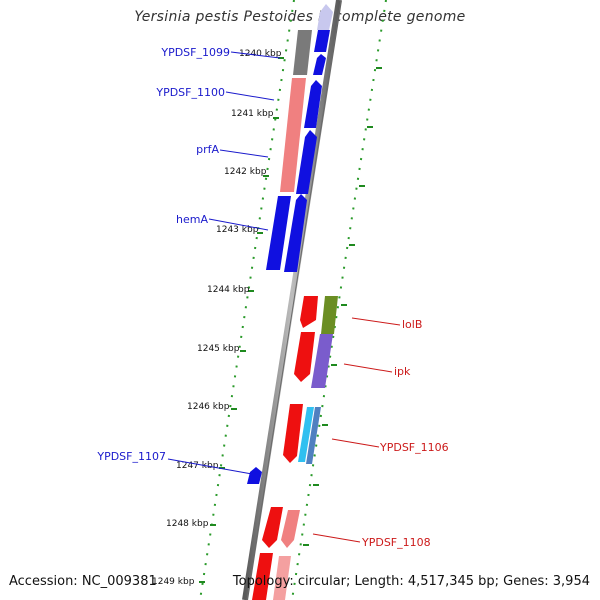  What do you see at coordinates (342, 306) in the screenshot?
I see `major-ticks-right` at bounding box center [342, 306].